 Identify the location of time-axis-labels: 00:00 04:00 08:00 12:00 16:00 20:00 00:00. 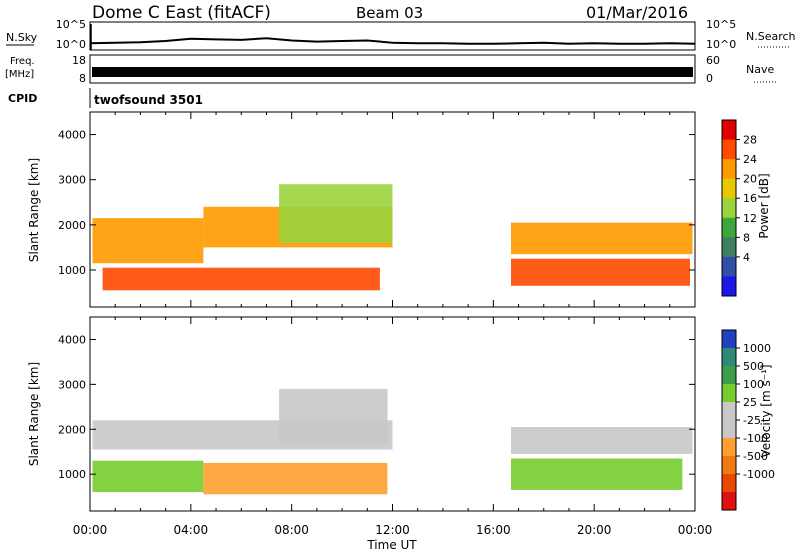
(393, 530).